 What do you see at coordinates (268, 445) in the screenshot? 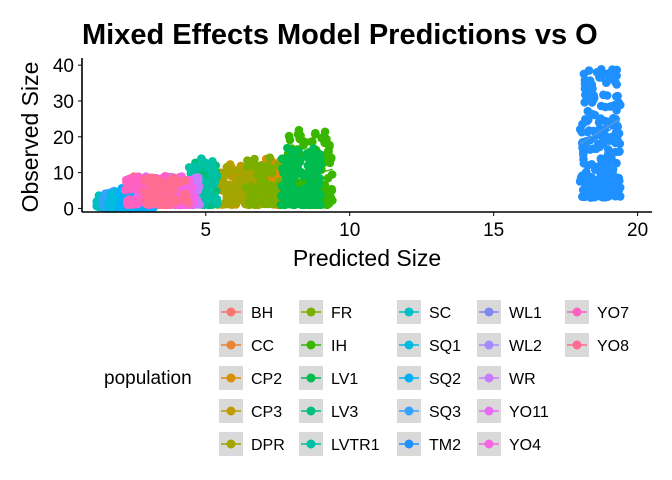
I see `legend-label: DPR` at bounding box center [268, 445].